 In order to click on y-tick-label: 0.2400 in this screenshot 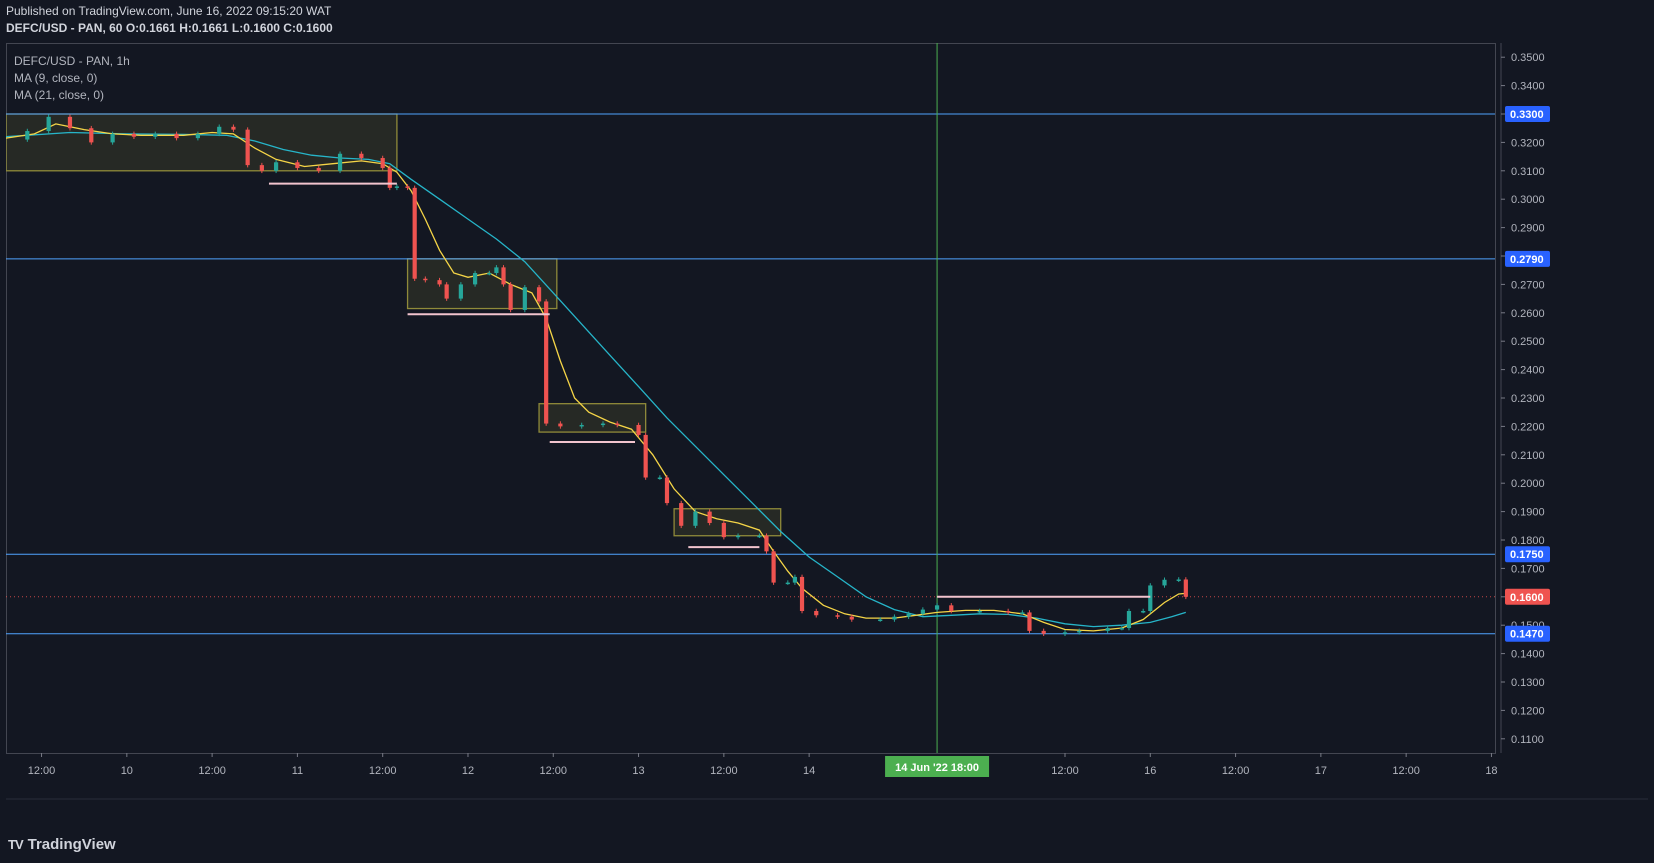, I will do `click(1528, 371)`.